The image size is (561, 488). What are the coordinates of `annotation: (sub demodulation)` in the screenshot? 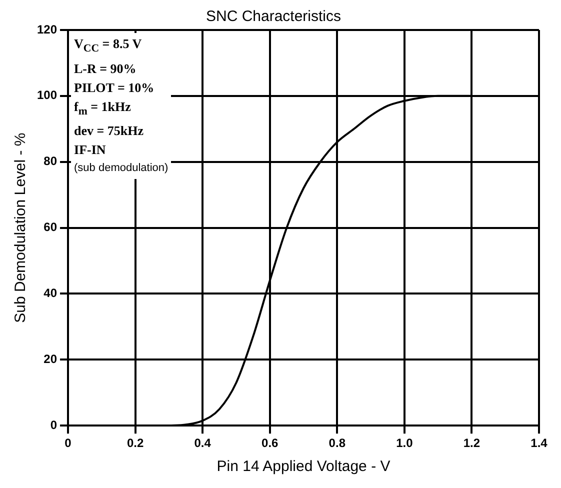 It's located at (121, 168).